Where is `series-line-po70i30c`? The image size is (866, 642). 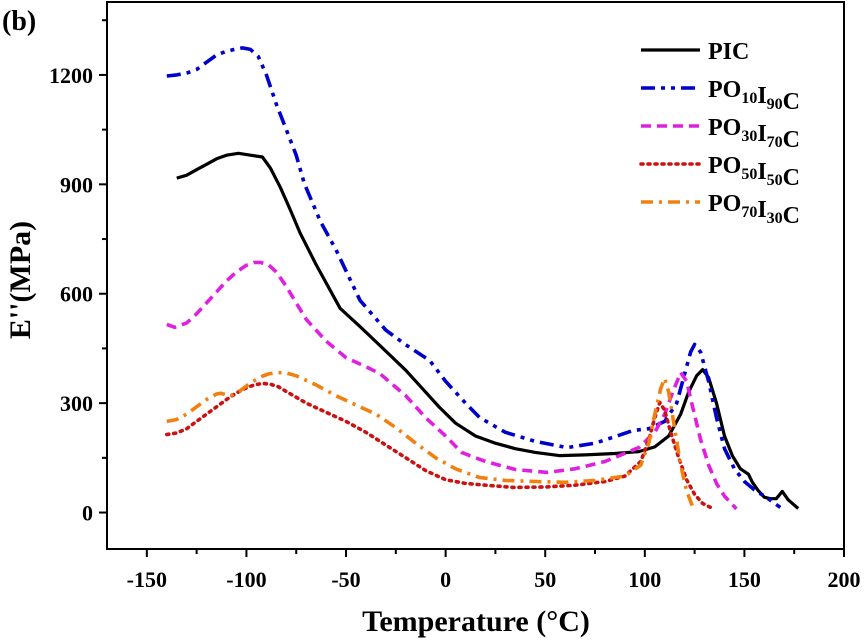 series-line-po70i30c is located at coordinates (430, 439).